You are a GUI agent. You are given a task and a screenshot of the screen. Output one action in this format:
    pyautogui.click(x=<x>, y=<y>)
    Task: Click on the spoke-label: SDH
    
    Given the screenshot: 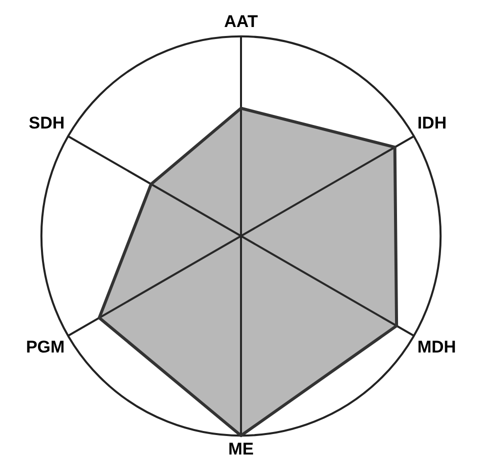 What is the action you would take?
    pyautogui.click(x=46, y=123)
    